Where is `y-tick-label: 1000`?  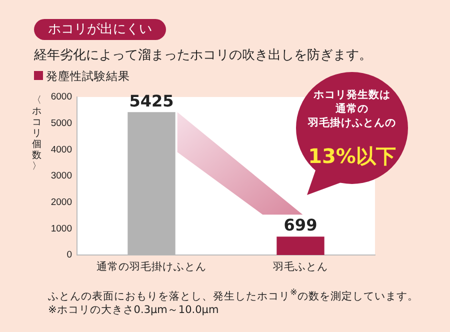
y-tick-label: 1000 is located at coordinates (61, 228).